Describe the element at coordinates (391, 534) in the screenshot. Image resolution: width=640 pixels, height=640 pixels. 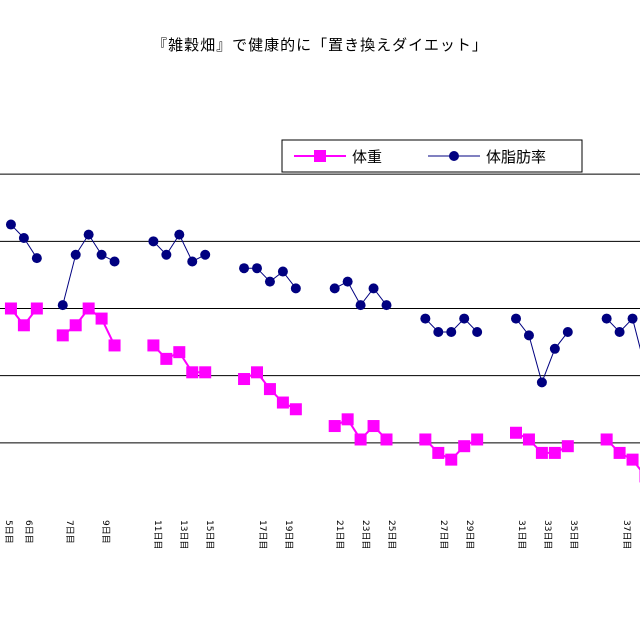
I see `x-tick-label: 25日目` at that location.